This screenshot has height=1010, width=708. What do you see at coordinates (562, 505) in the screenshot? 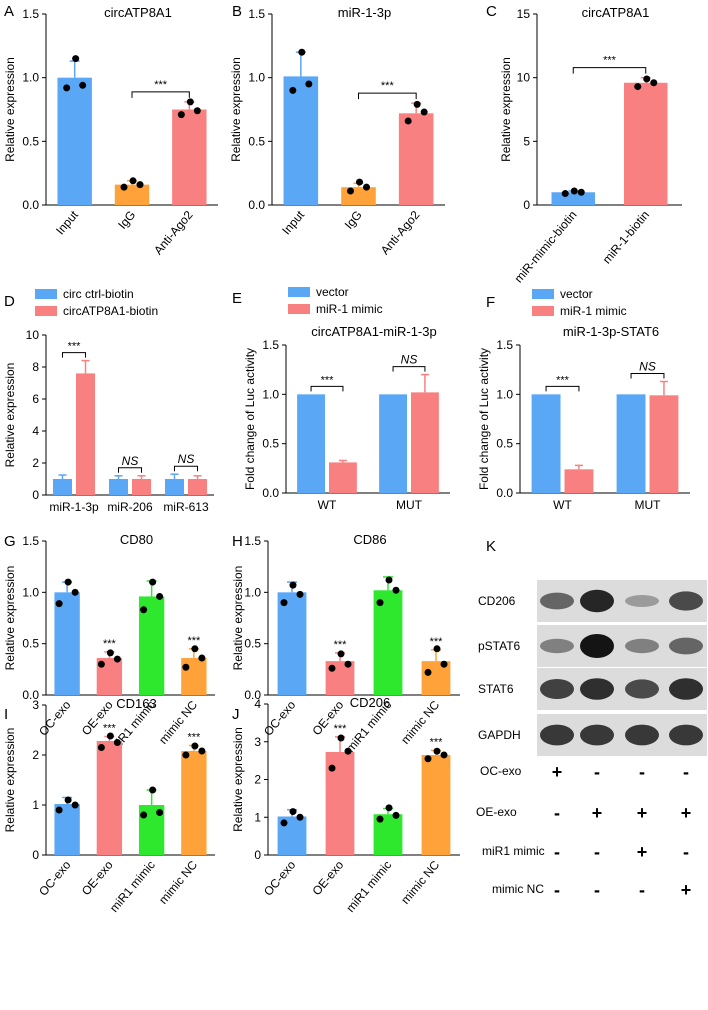
I see `x-tick-label: WT` at bounding box center [562, 505].